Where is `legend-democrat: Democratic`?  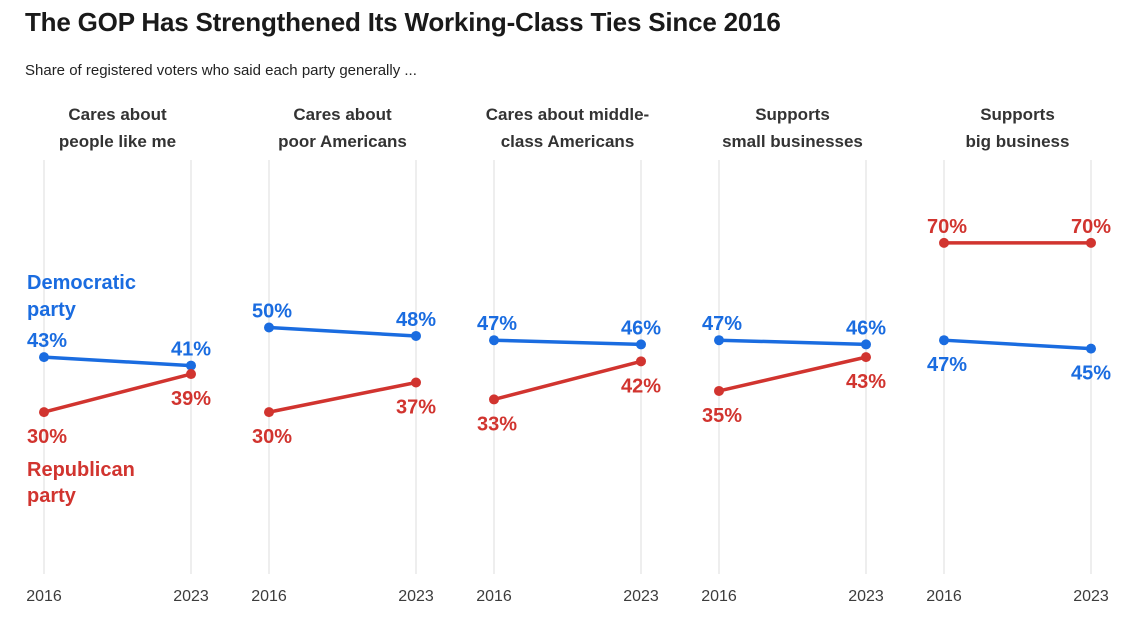
legend-democrat: Democratic is located at coordinates (81, 283).